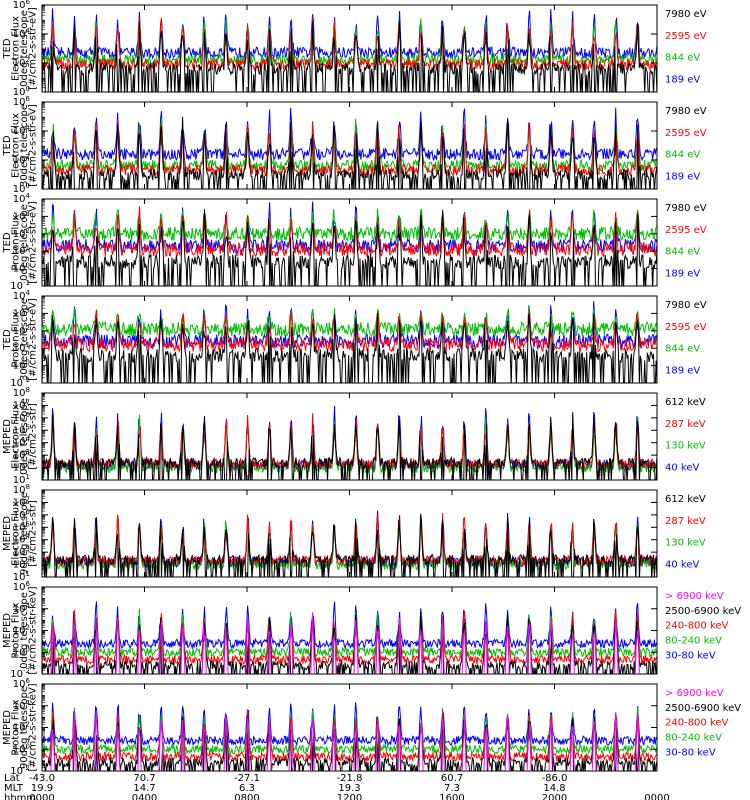 This screenshot has width=750, height=800. Describe the element at coordinates (697, 723) in the screenshot. I see `legend-entry: 240-800 keV` at that location.